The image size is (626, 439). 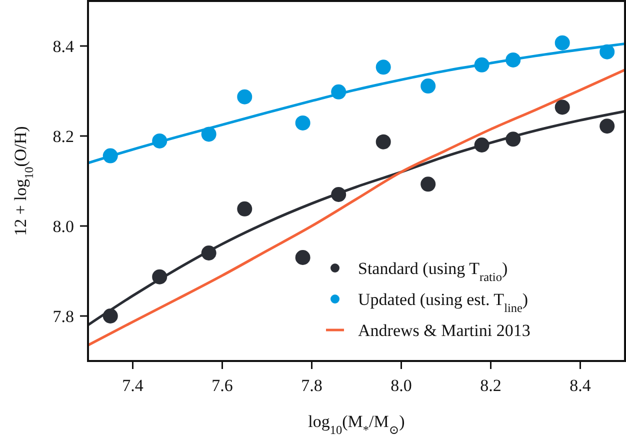 I want to click on x-tick-label: 7.4, so click(x=133, y=385).